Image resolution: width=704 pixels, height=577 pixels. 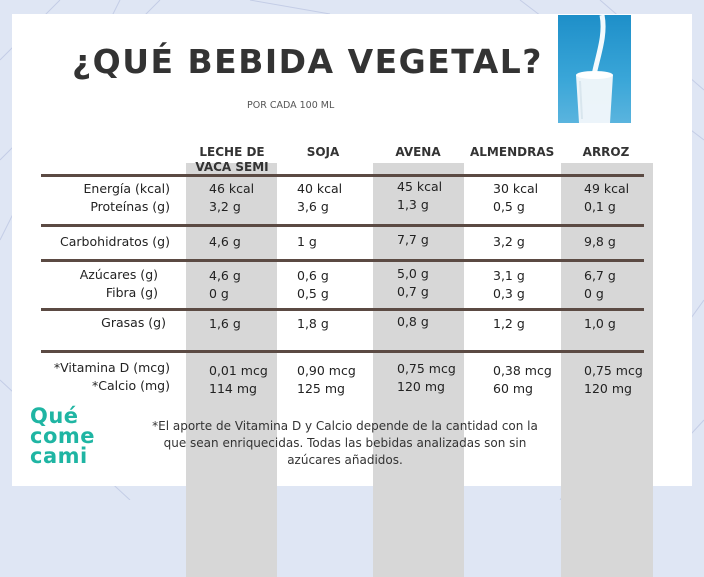 What do you see at coordinates (509, 293) in the screenshot?
I see `cell-value: 0,3 g` at bounding box center [509, 293].